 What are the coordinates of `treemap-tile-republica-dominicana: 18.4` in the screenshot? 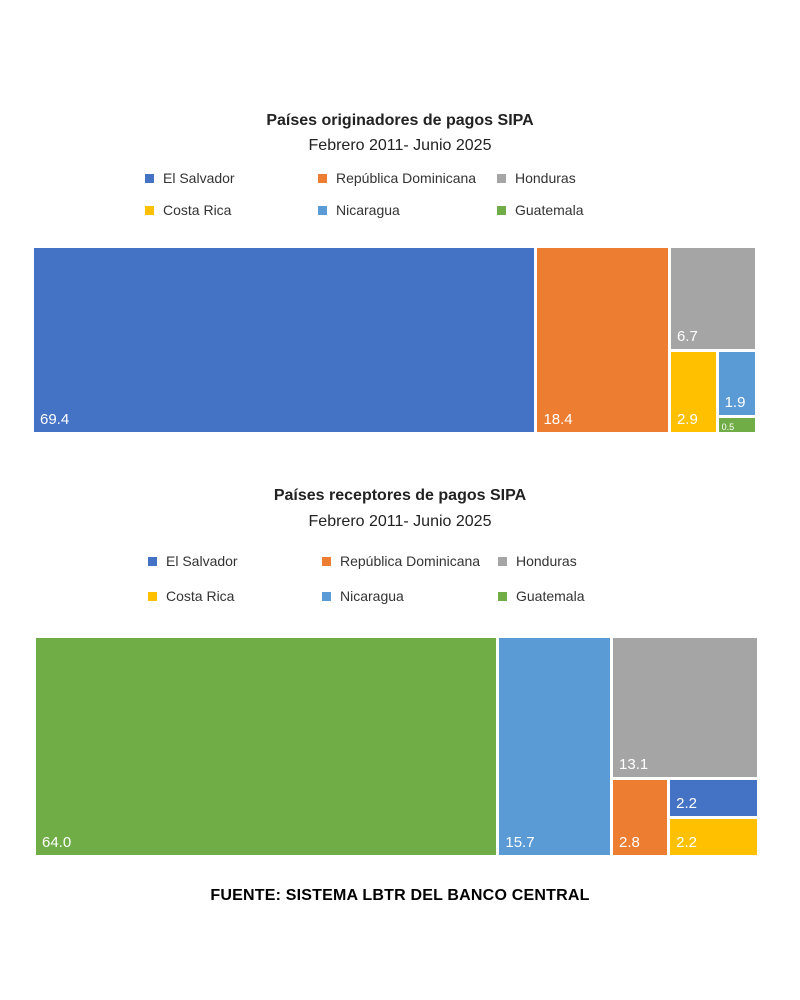 It's located at (602, 340).